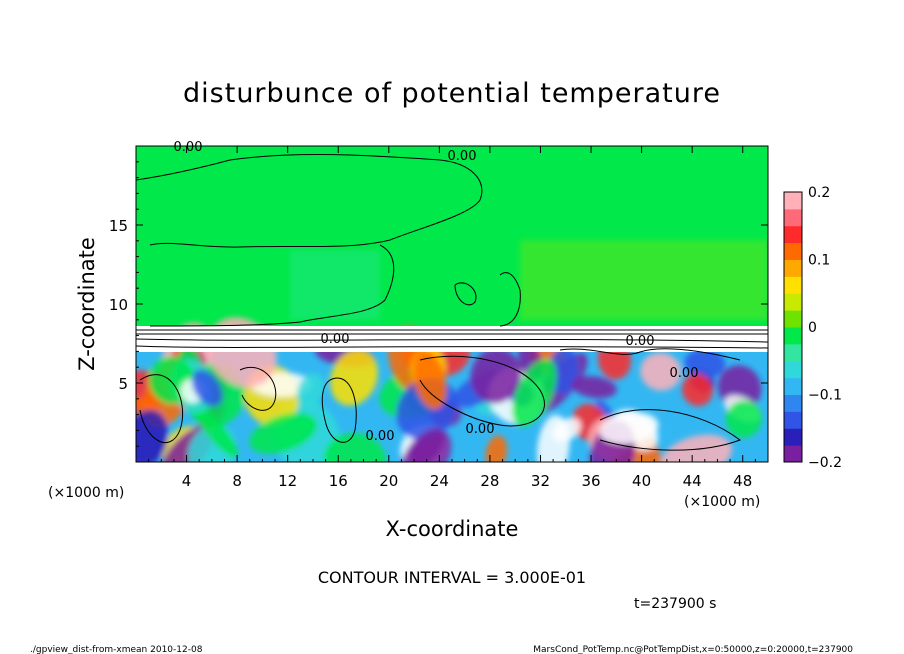 The height and width of the screenshot is (654, 904). What do you see at coordinates (452, 529) in the screenshot?
I see `x-axis-label: X-coordinate` at bounding box center [452, 529].